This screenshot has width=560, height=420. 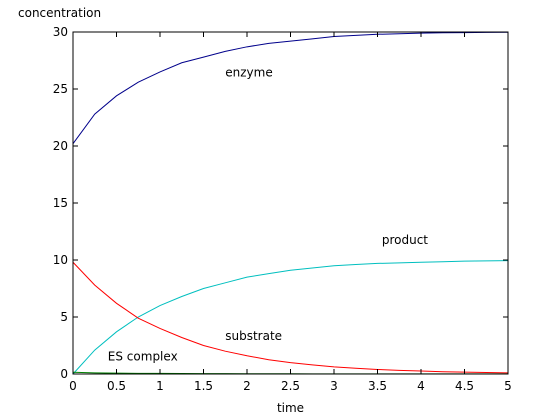 I want to click on y-tick-label: 20, so click(x=60, y=146).